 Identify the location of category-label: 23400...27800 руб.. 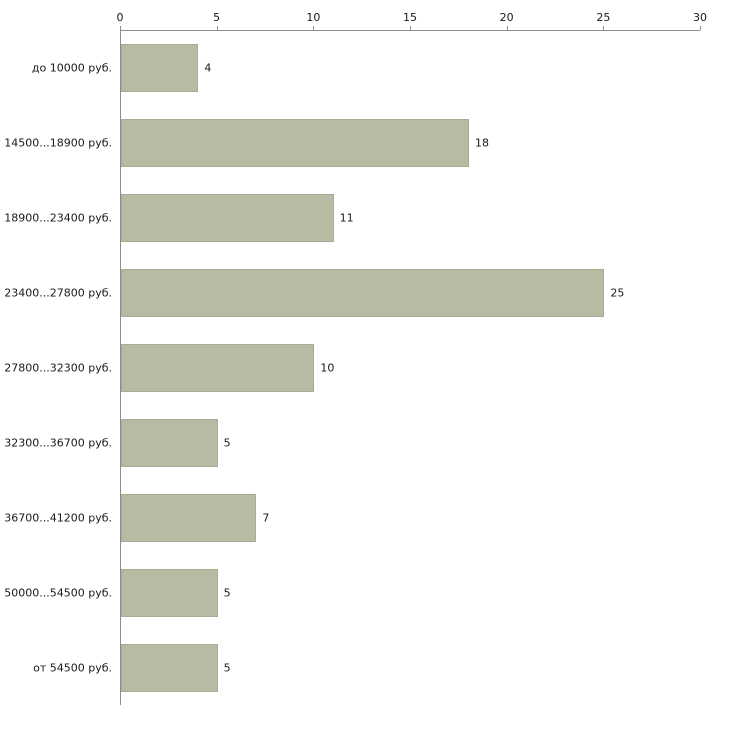
(58, 292).